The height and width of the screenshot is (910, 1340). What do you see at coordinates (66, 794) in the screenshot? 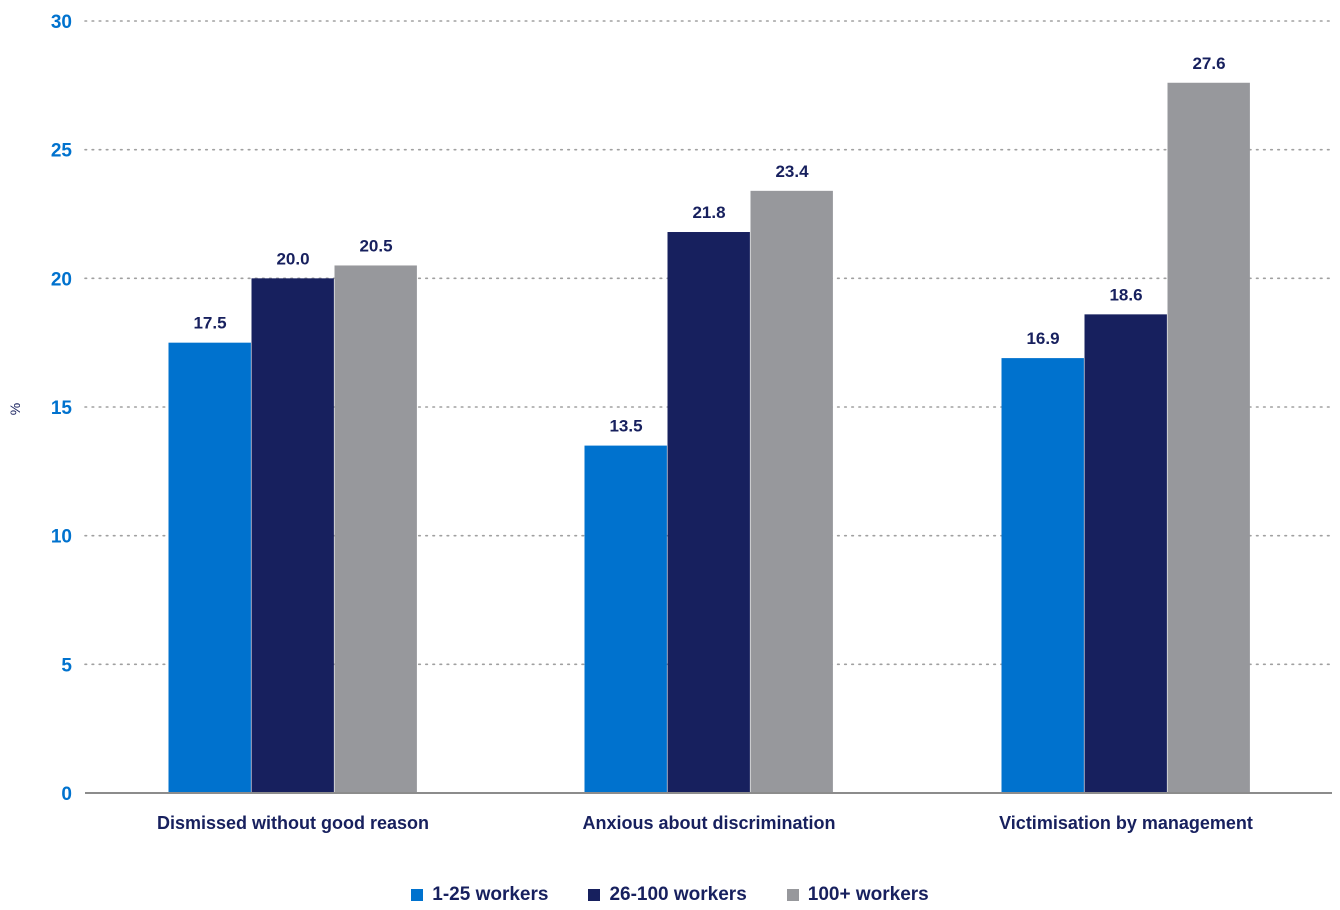
I see `y-tick-label: 0` at bounding box center [66, 794].